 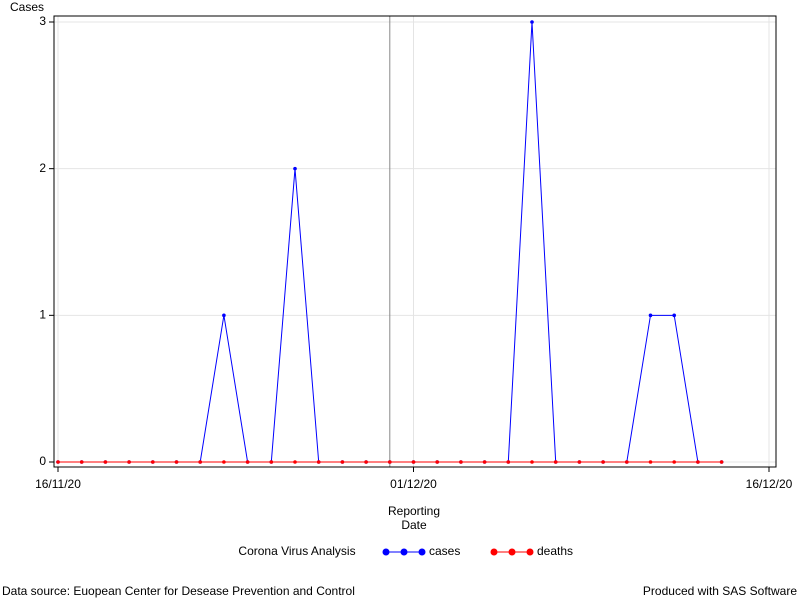 What do you see at coordinates (720, 591) in the screenshot?
I see `footnote: Produced with SAS Software` at bounding box center [720, 591].